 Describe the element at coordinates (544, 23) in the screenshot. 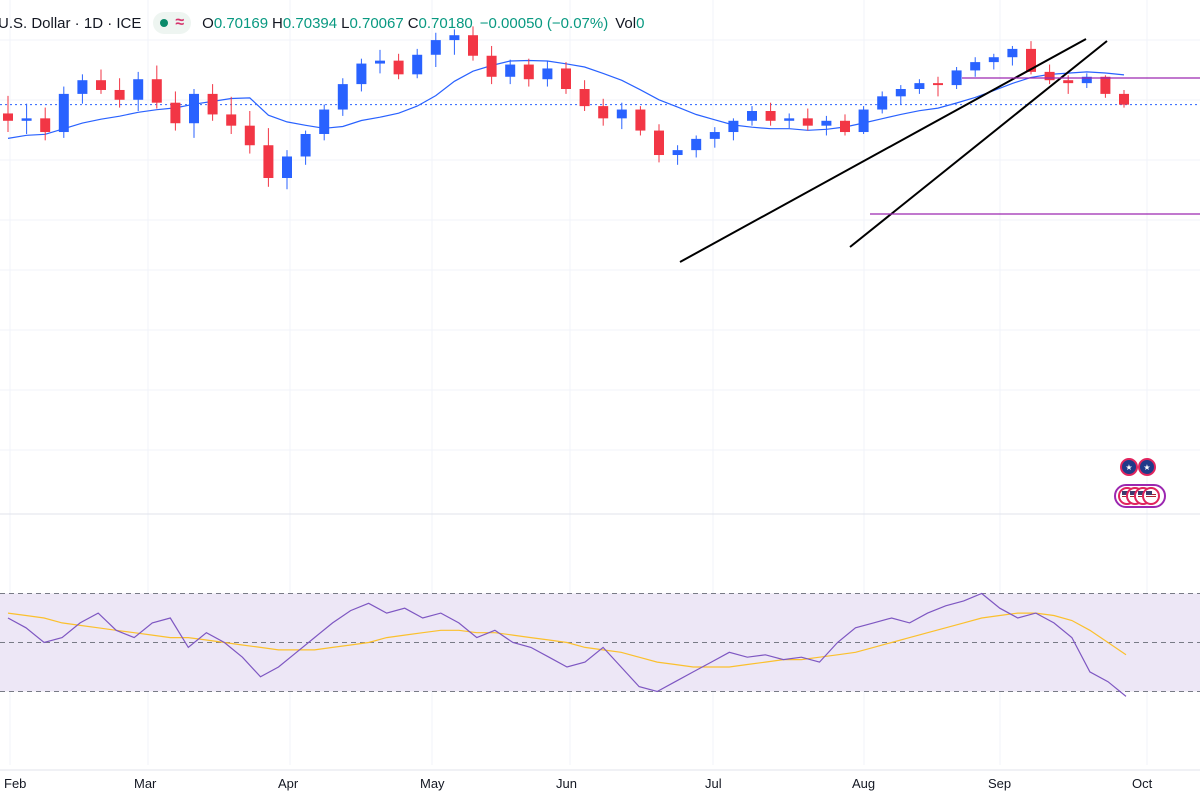

I see `change-value: −0.00050 (−0.07%)` at that location.